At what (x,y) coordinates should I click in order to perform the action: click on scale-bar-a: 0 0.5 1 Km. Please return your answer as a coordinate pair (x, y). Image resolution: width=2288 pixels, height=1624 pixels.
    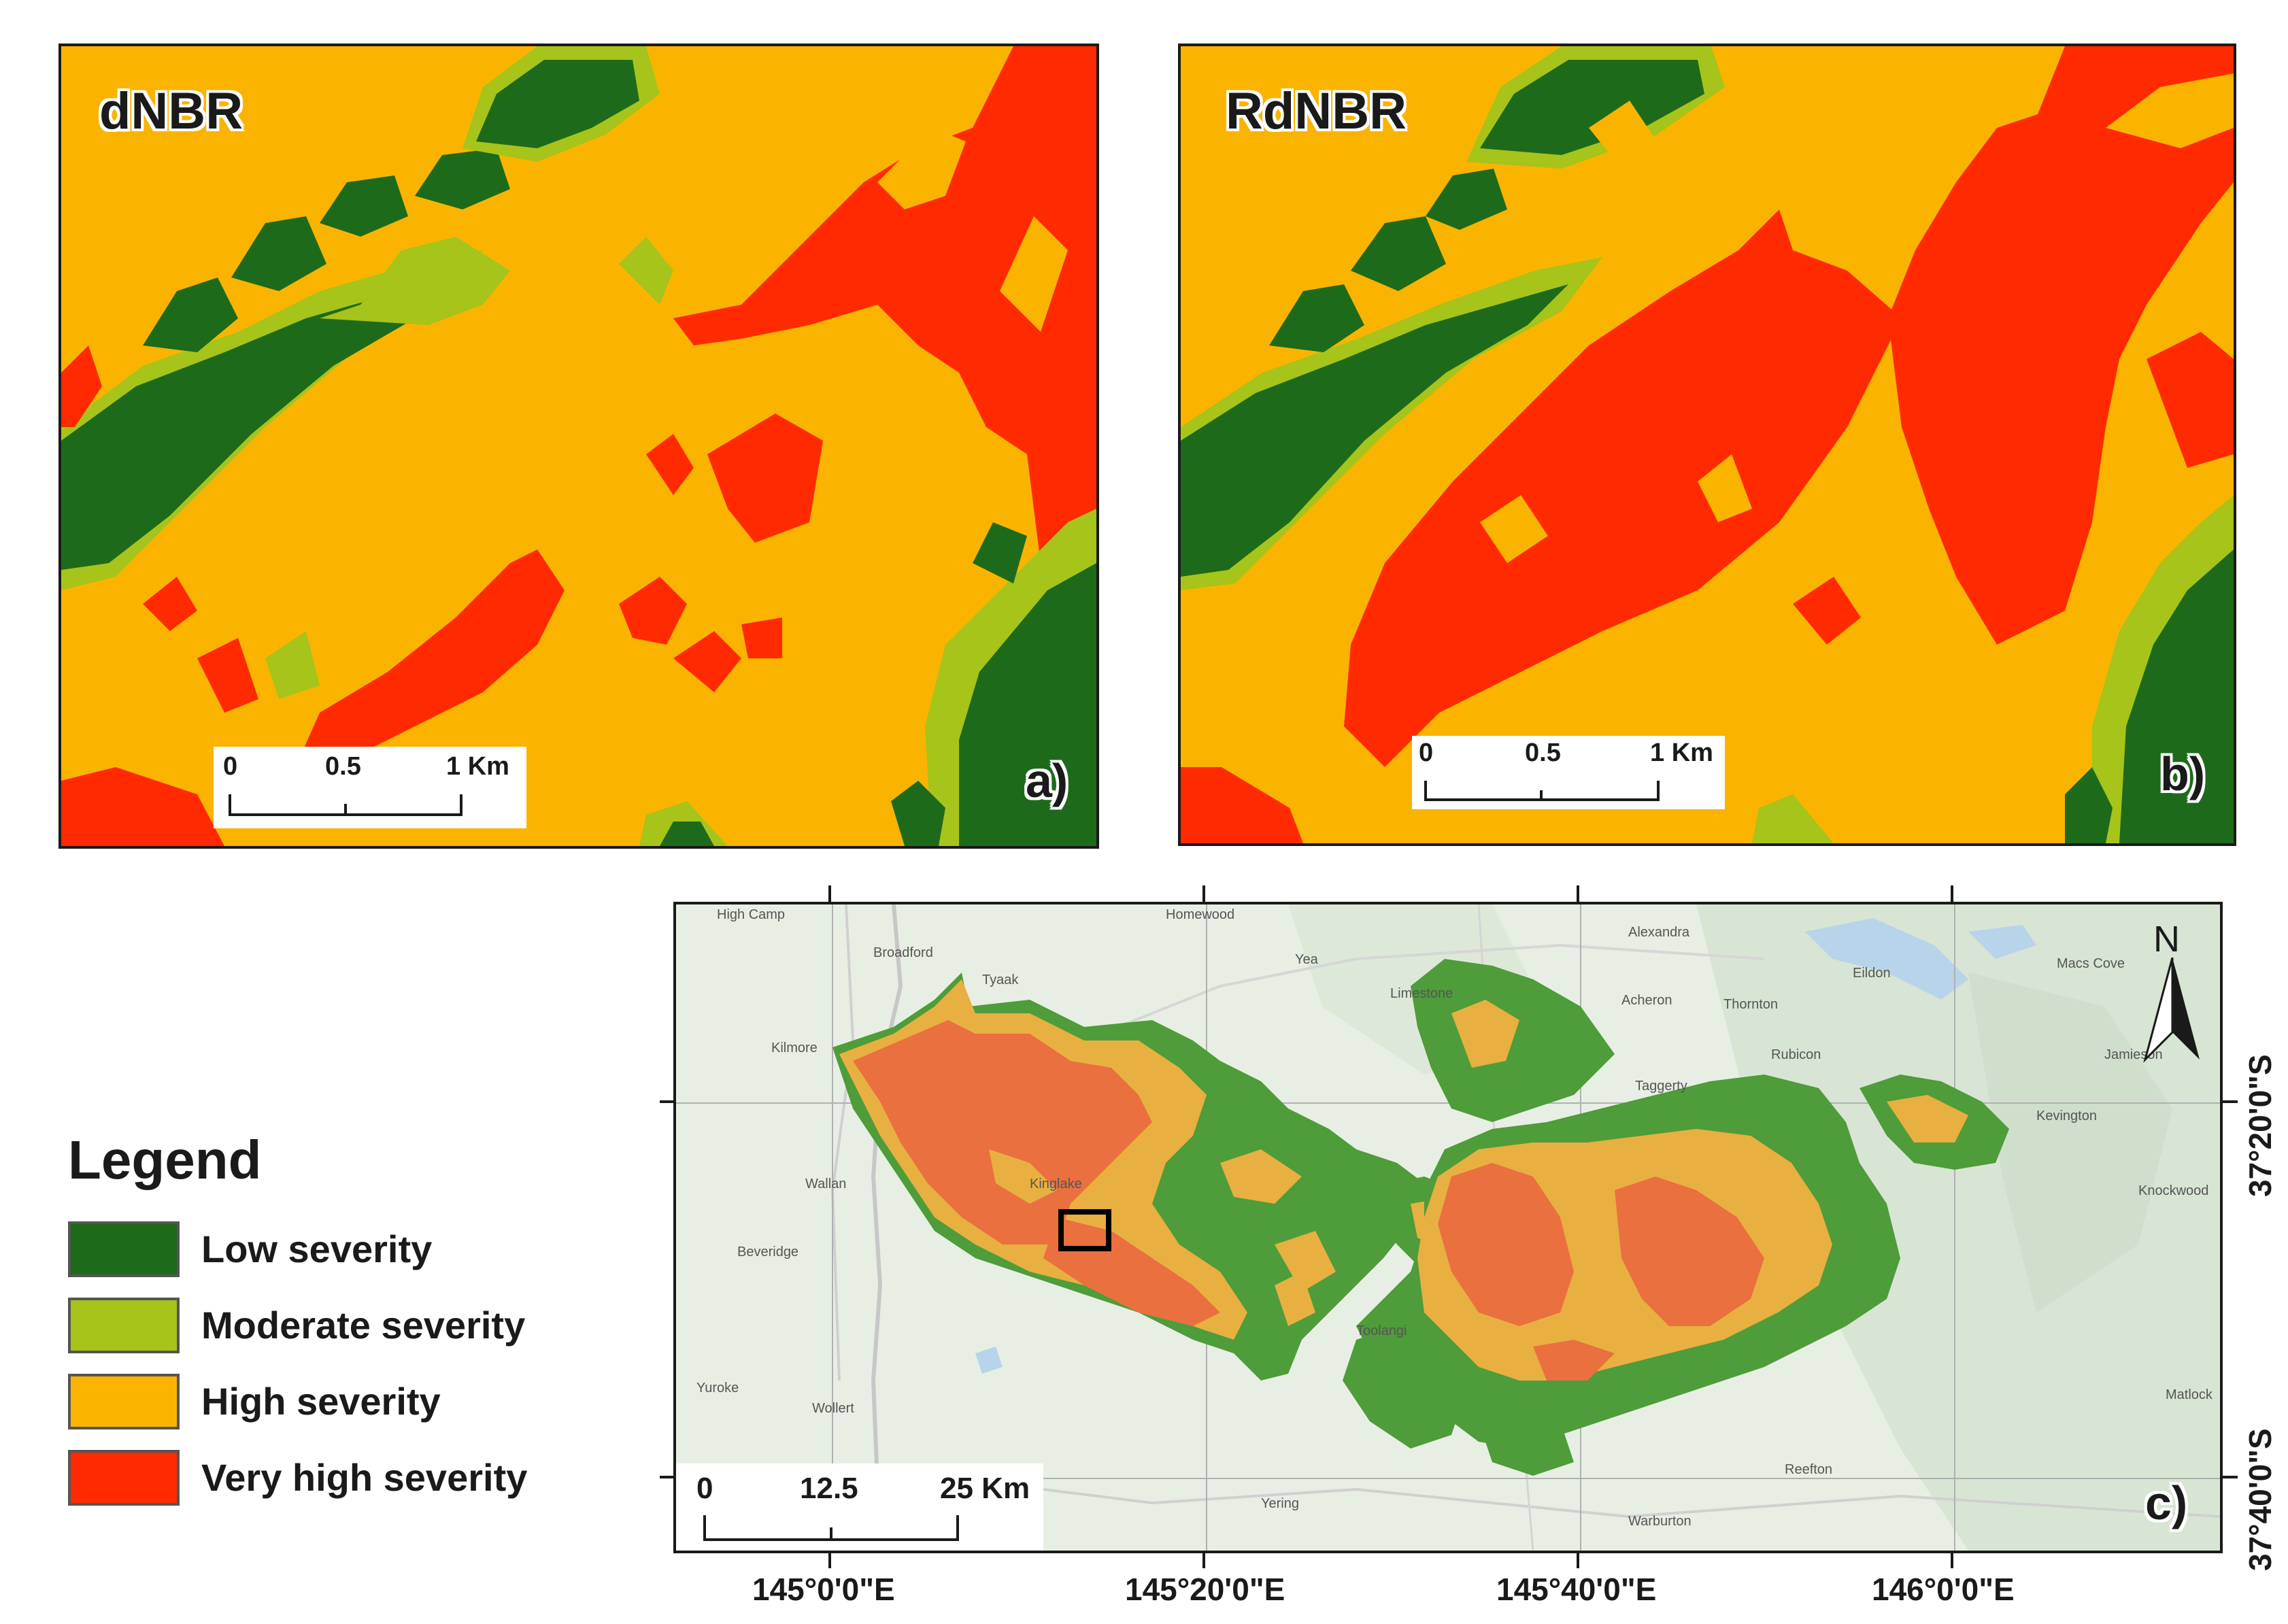
    Looking at the image, I should click on (370, 787).